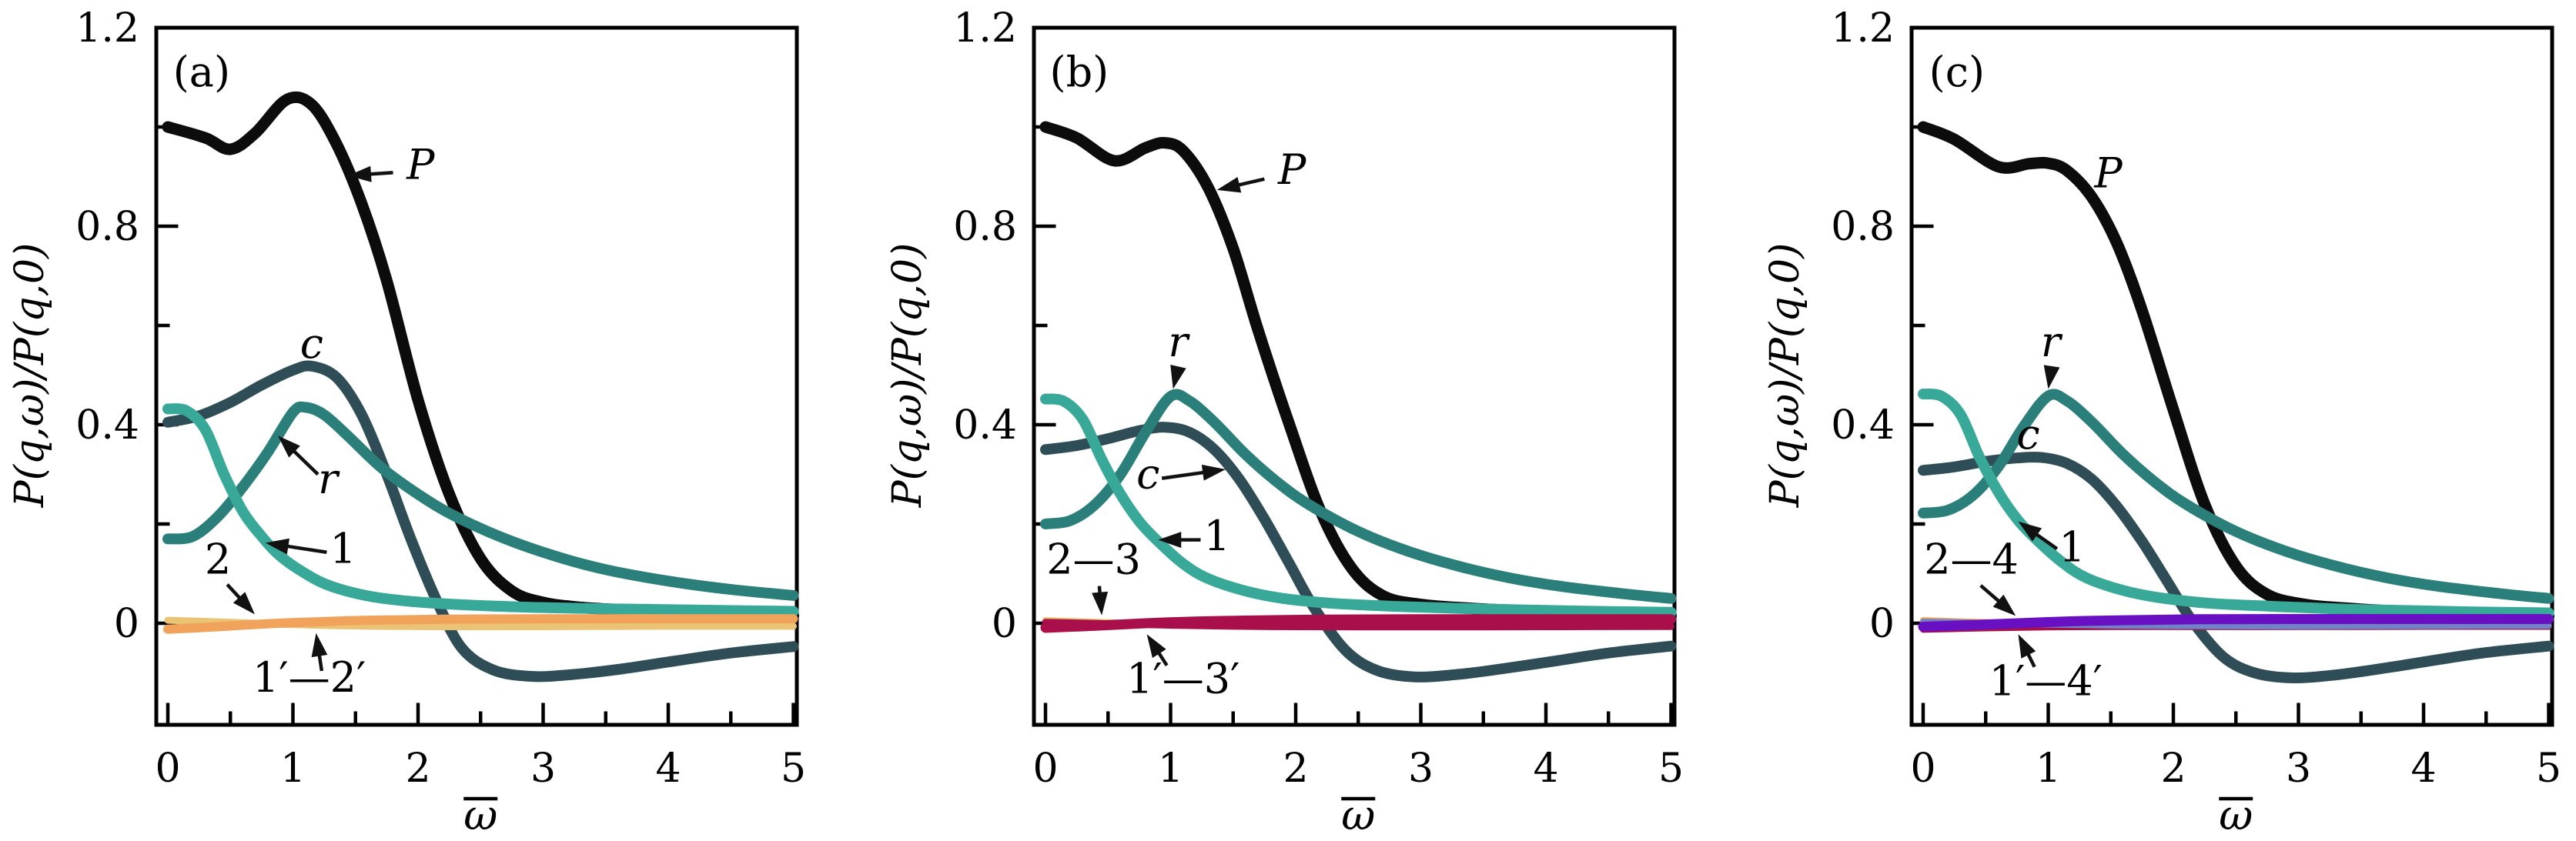  Describe the element at coordinates (1957, 72) in the screenshot. I see `annotation--c-: (c)` at that location.